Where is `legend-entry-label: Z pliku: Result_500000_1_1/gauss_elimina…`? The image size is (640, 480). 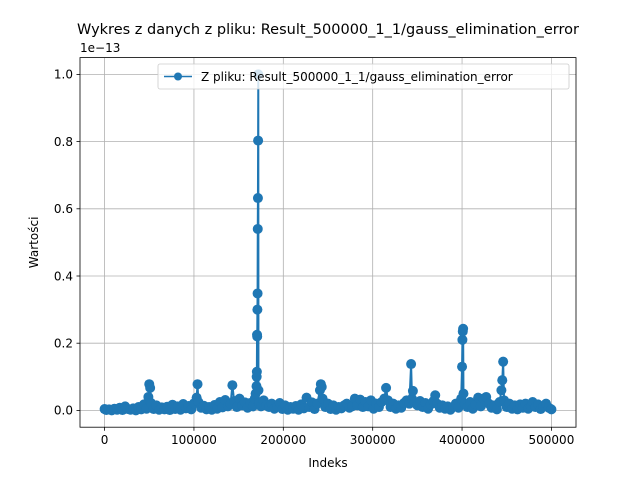
legend-entry-label: Z pliku: Result_500000_1_1/gauss_elimina… is located at coordinates (357, 77).